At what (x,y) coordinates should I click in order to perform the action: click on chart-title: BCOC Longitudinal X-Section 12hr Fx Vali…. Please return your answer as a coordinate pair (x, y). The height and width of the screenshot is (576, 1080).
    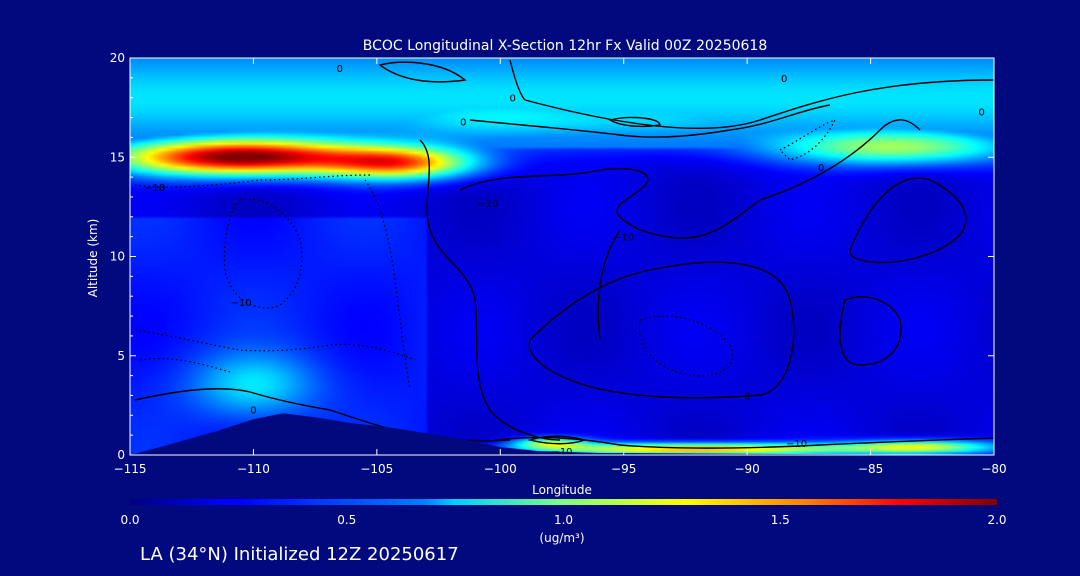
    Looking at the image, I should click on (565, 46).